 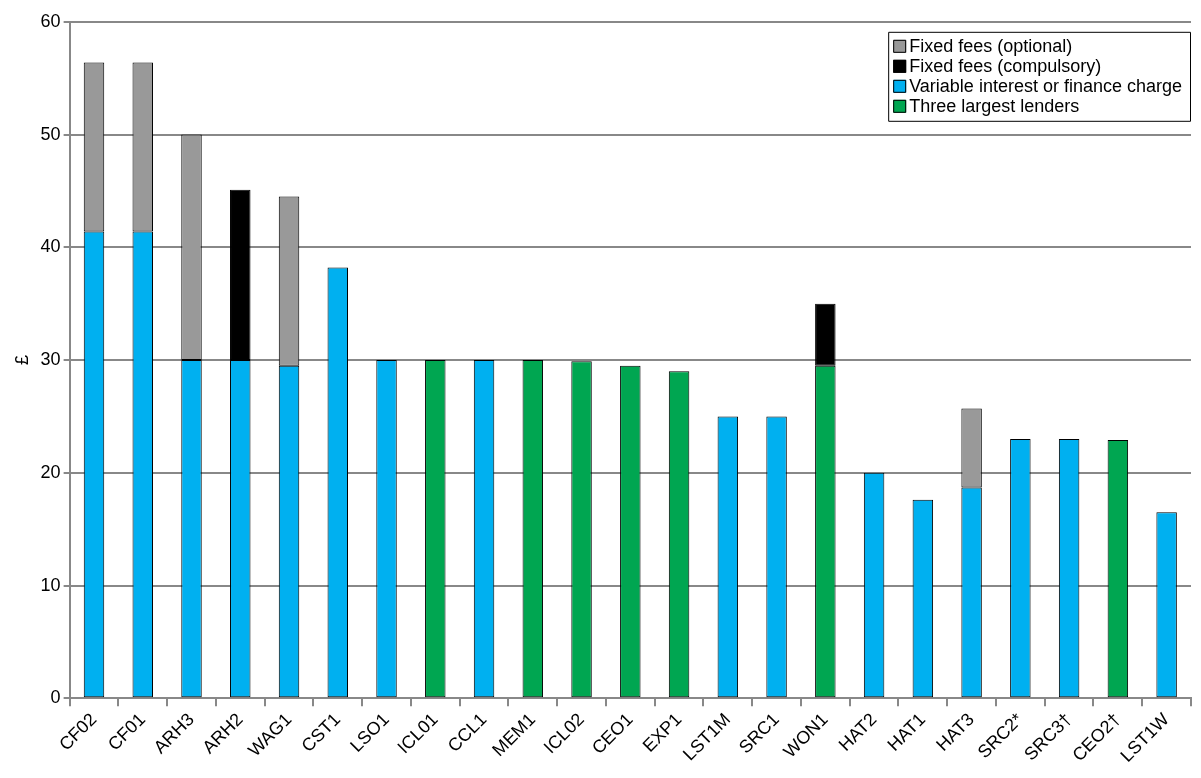 I want to click on legend-label: Fixed fees (compulsory), so click(x=1005, y=65).